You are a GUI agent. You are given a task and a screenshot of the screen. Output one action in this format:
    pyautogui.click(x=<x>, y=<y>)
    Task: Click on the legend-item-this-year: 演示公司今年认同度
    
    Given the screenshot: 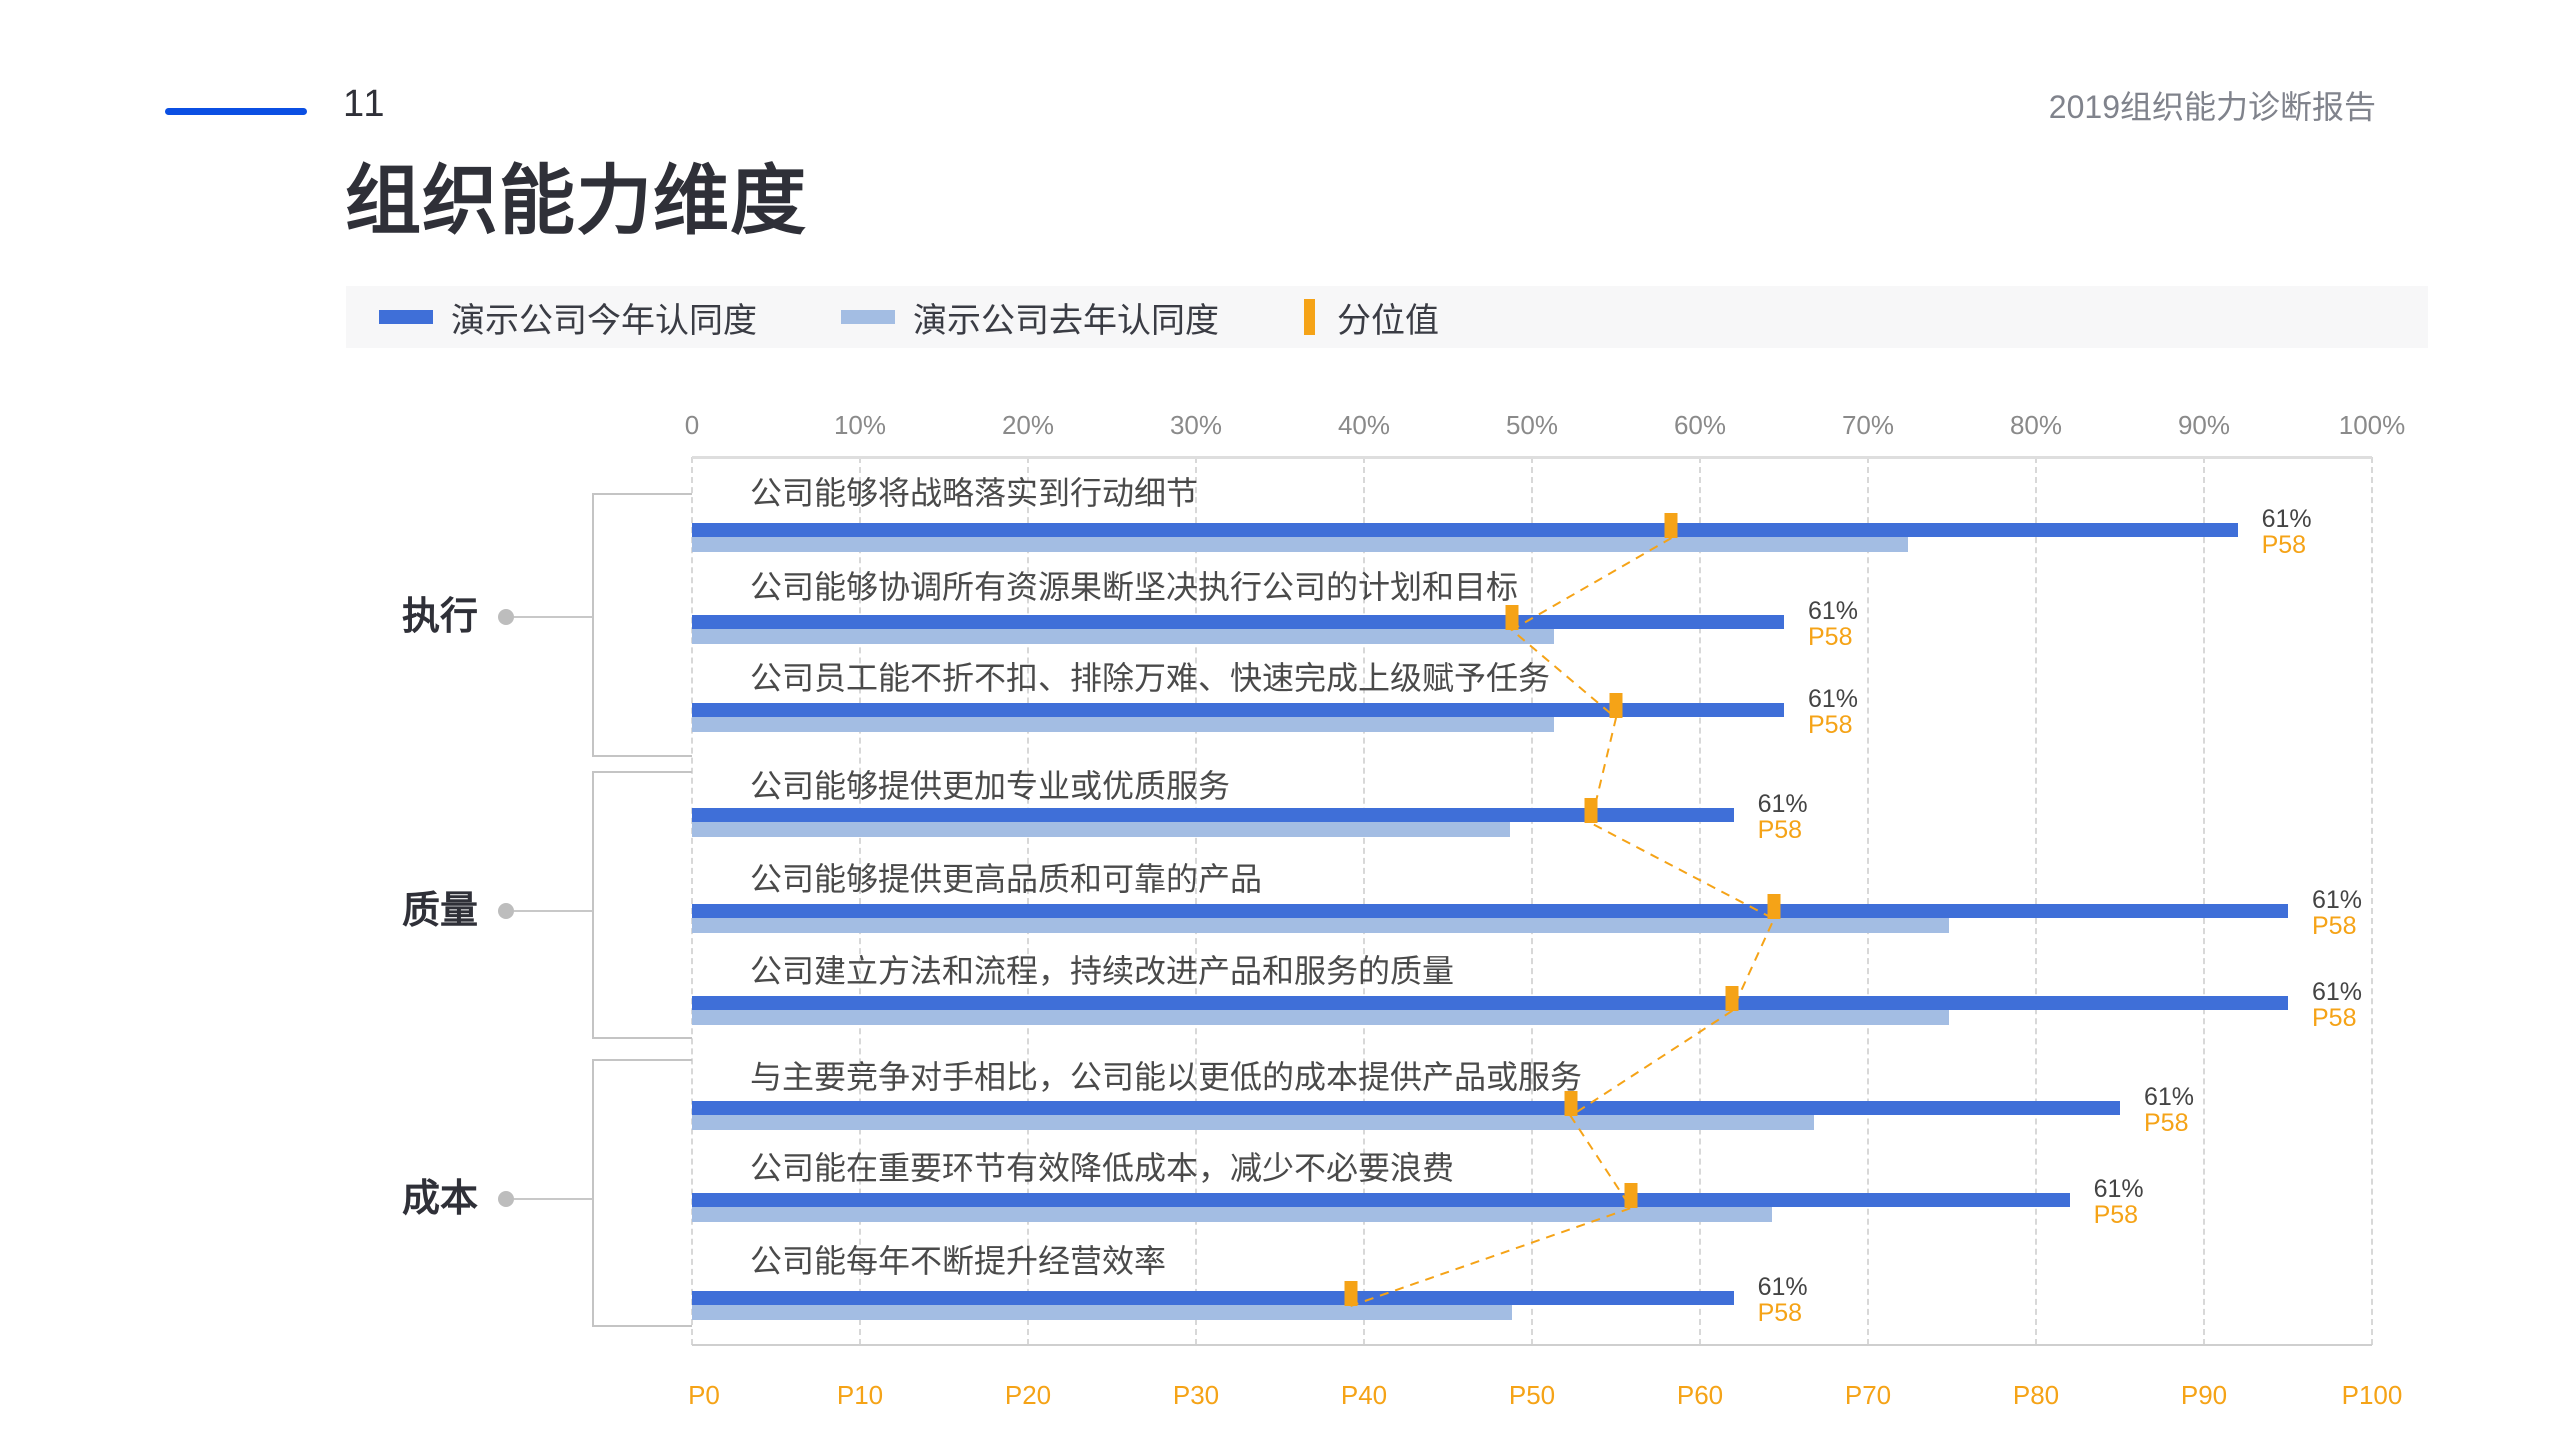 What is the action you would take?
    pyautogui.click(x=568, y=317)
    